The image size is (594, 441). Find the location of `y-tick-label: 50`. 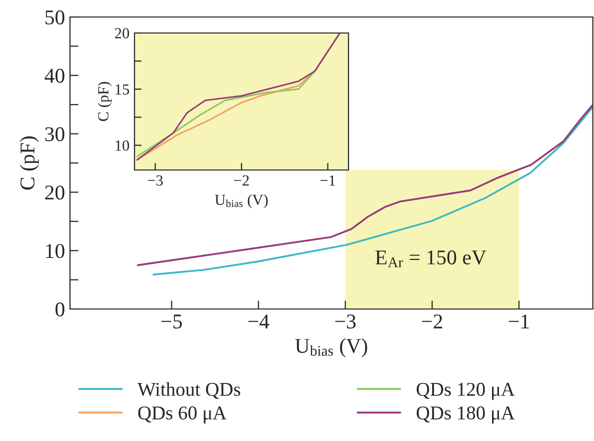

y-tick-label: 50 is located at coordinates (55, 17).